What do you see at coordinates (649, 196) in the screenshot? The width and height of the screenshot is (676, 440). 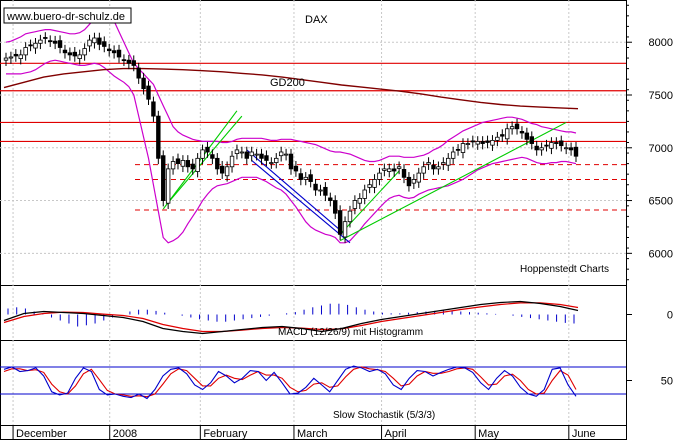 I see `y-axis-ticks: 8000 7500 7000 6500 6000 0 50` at bounding box center [649, 196].